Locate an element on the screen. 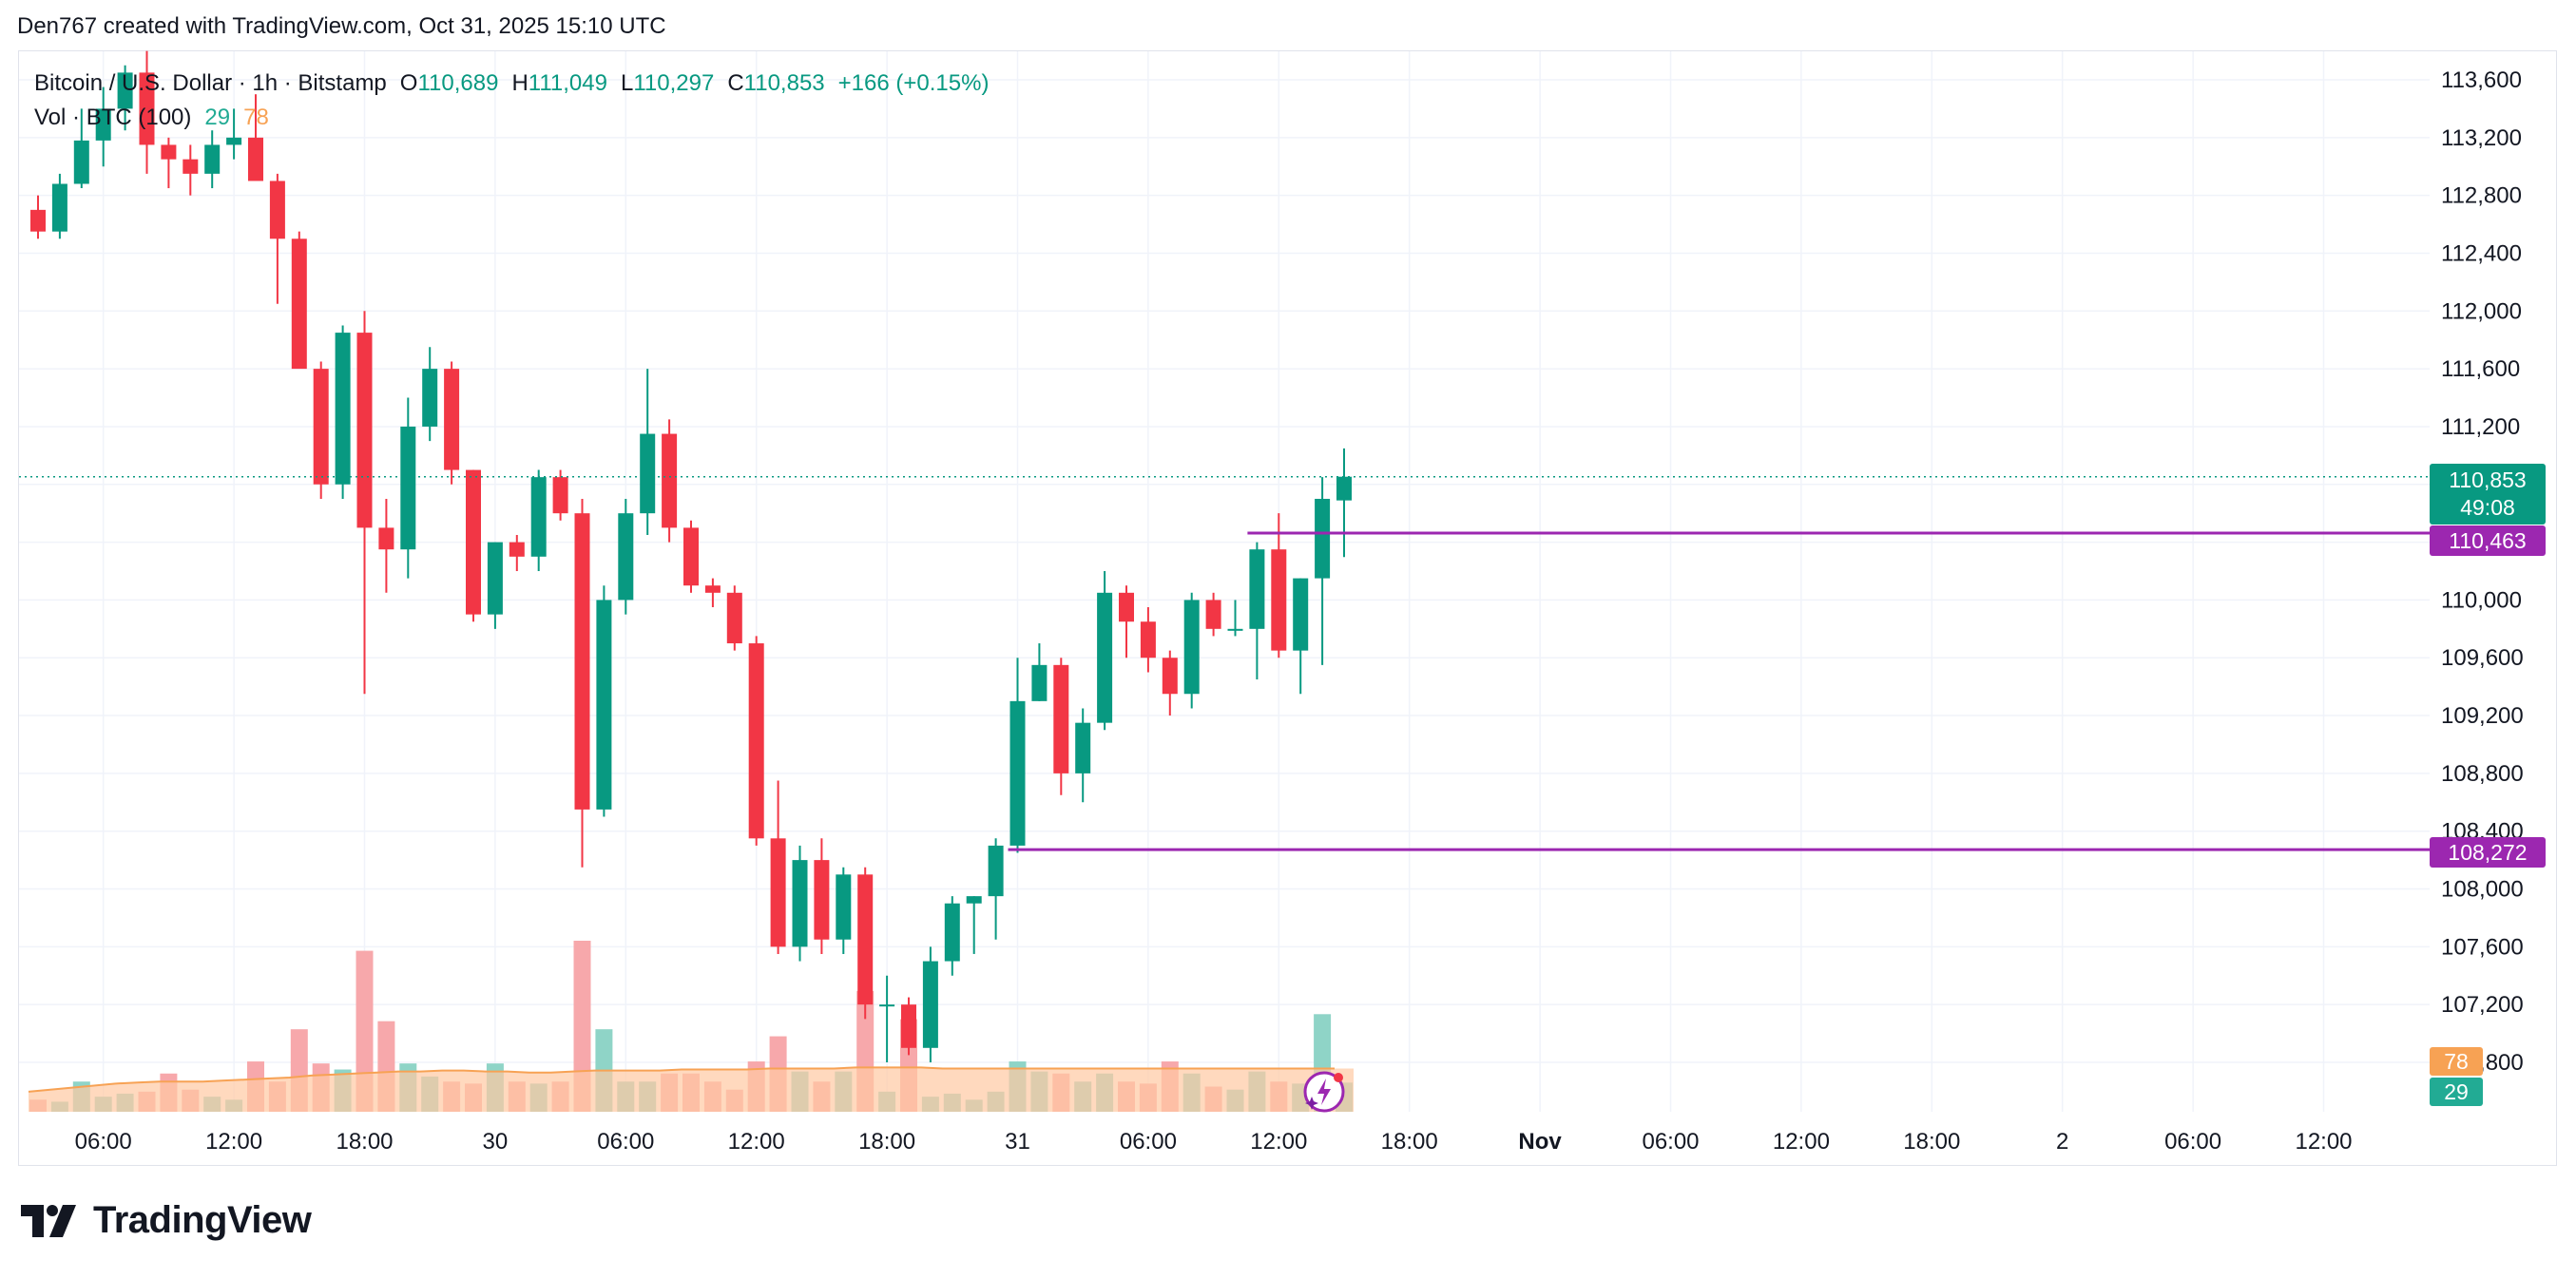 The height and width of the screenshot is (1279, 2576). x-tick-label: Nov is located at coordinates (1540, 1142).